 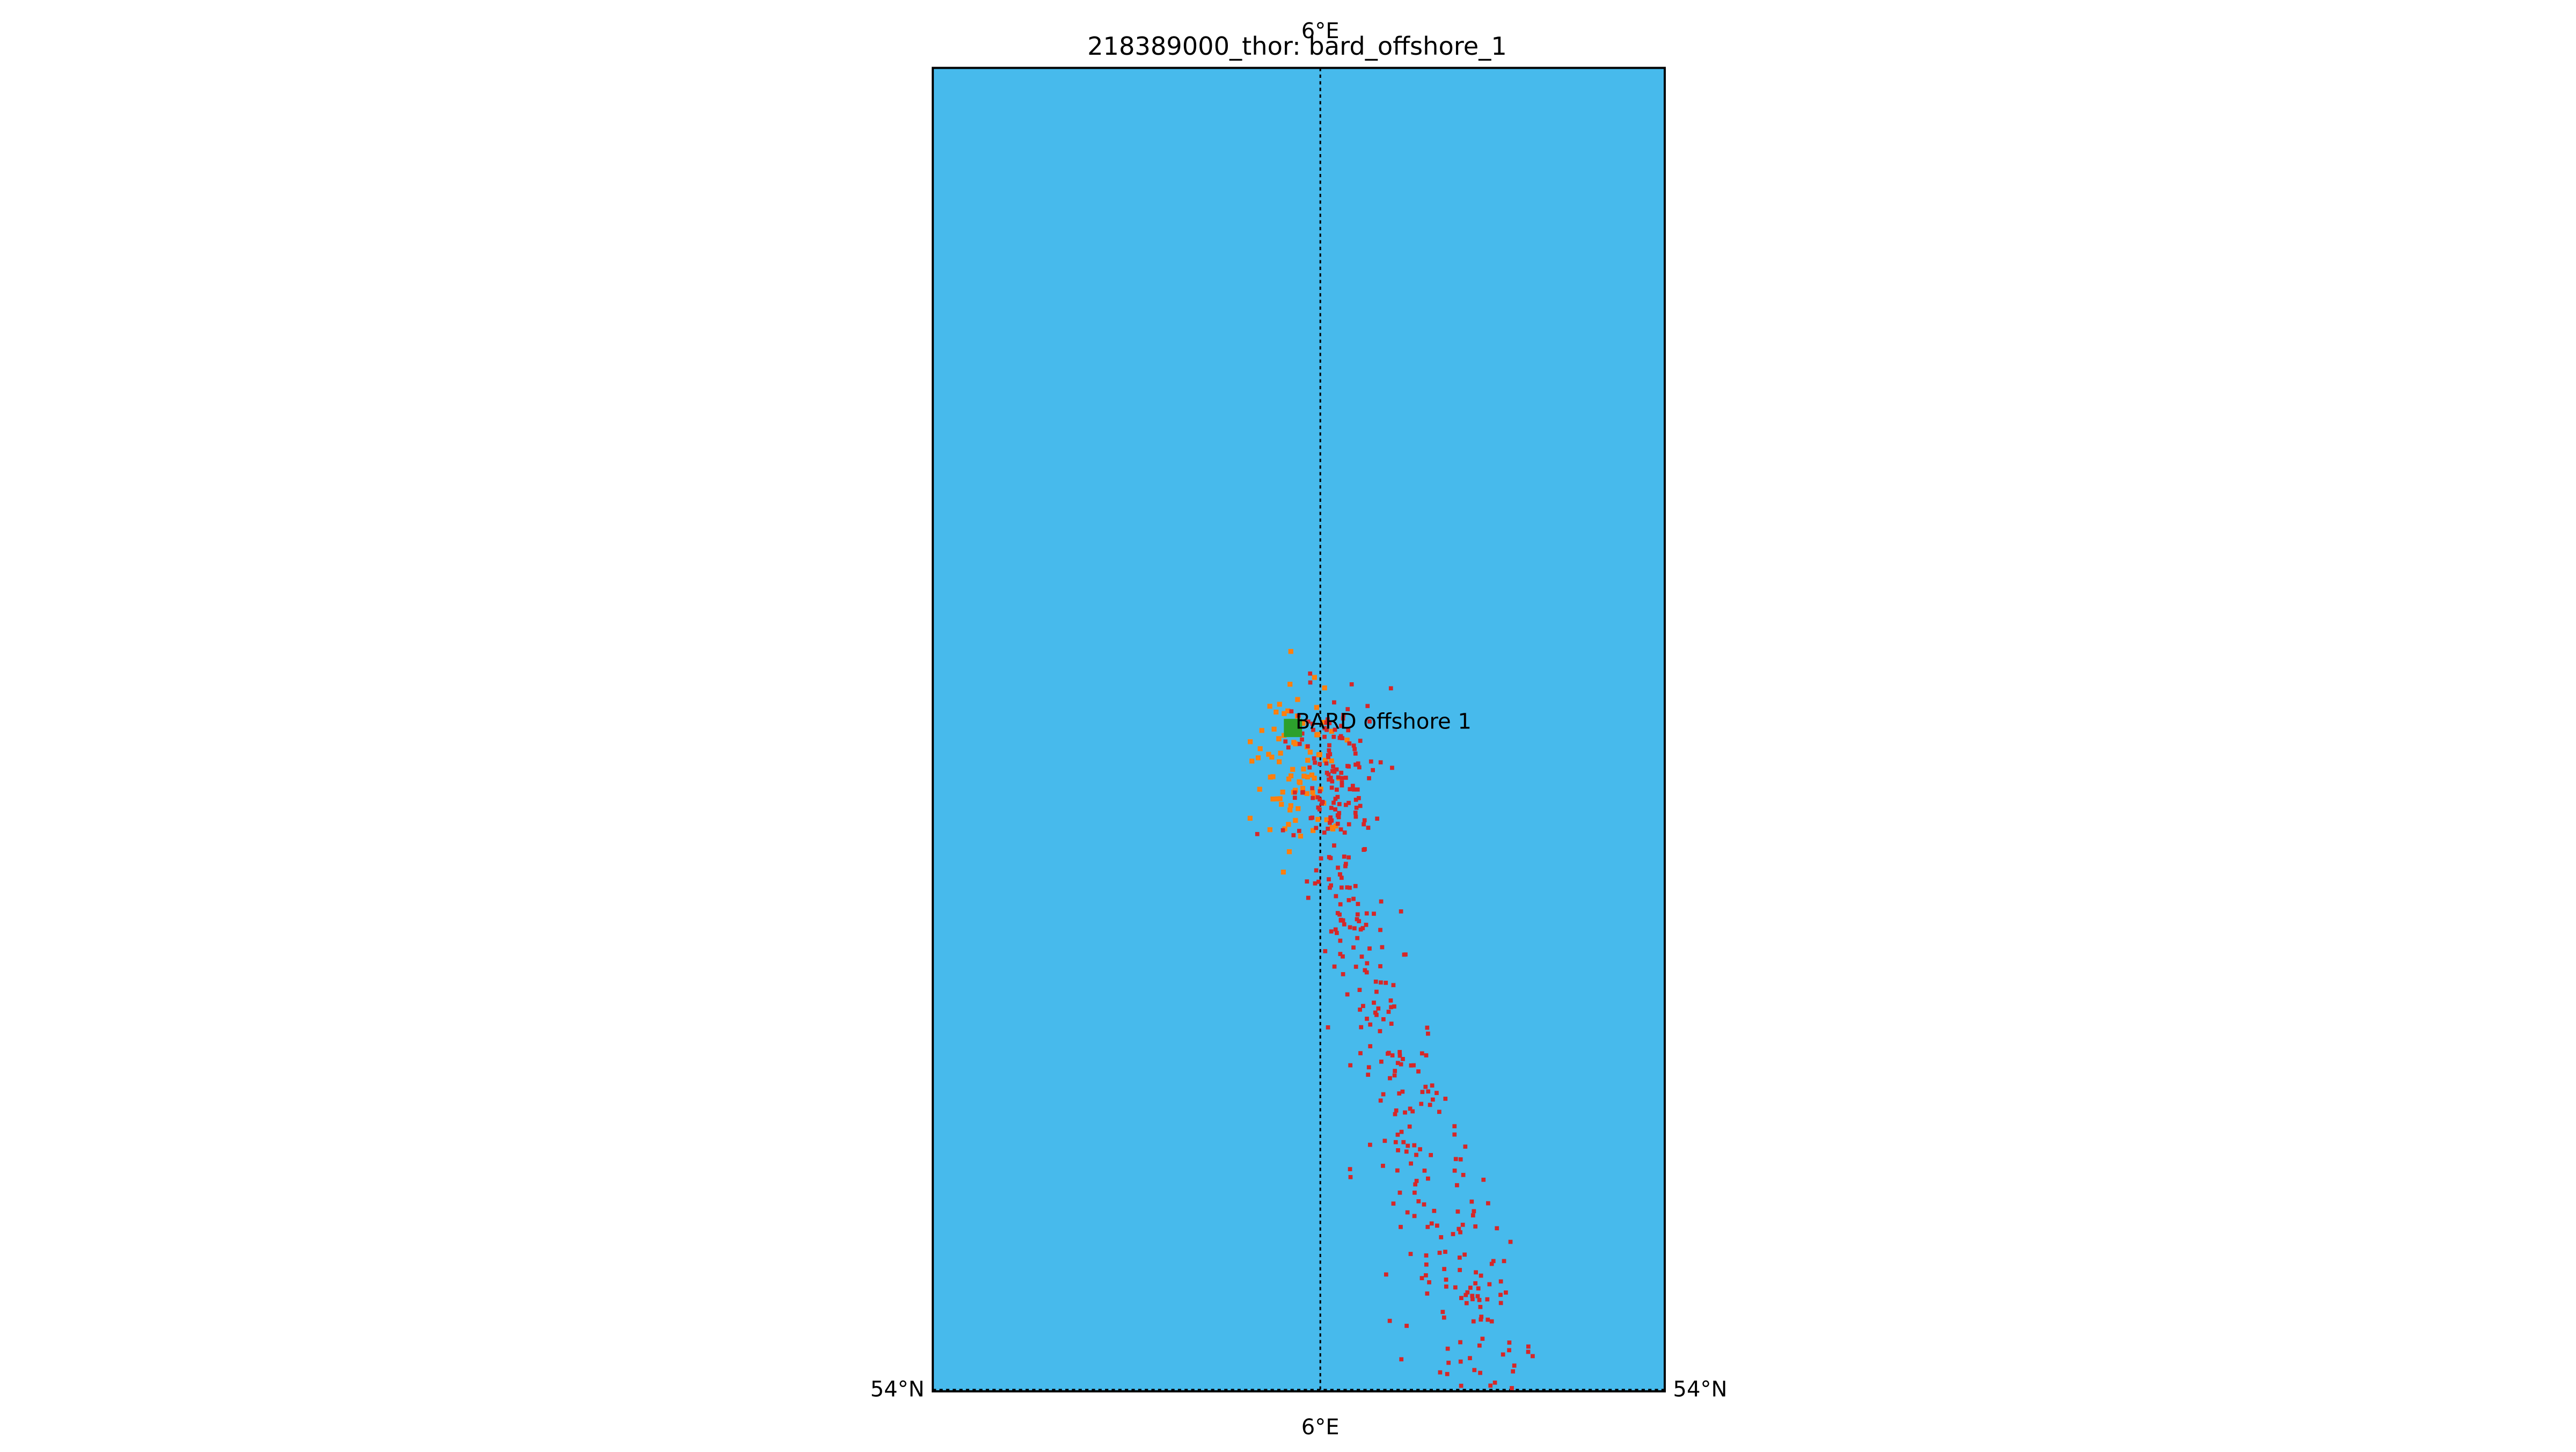 I want to click on lon-label-top: 6°E, so click(x=1320, y=31).